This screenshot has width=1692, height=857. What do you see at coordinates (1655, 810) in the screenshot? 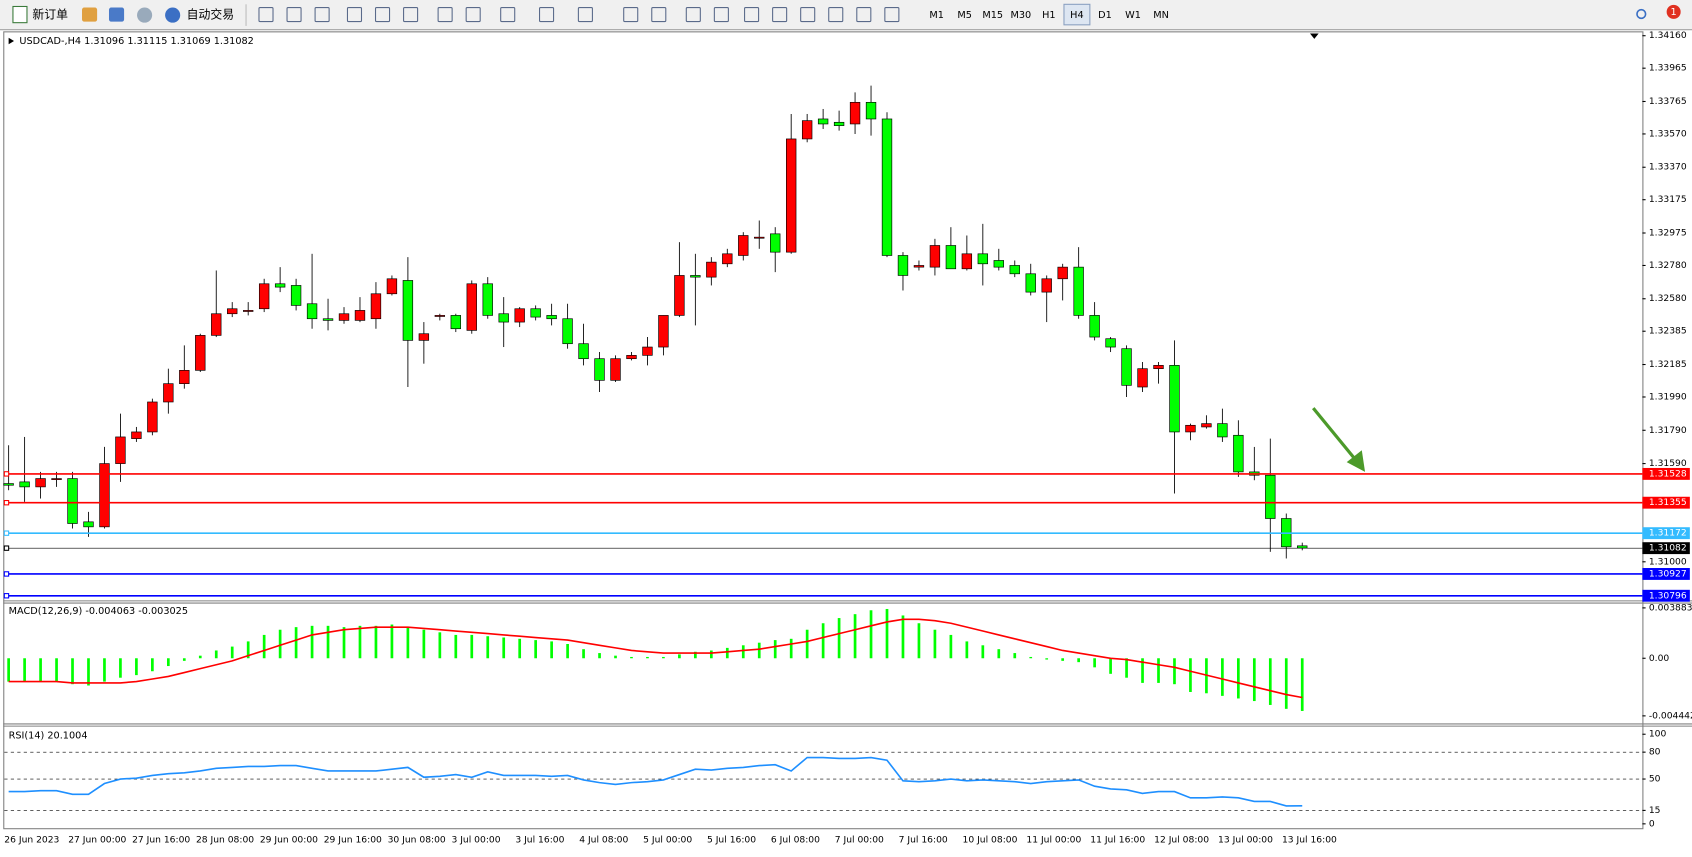
I see `y-tick-label: 15` at bounding box center [1655, 810].